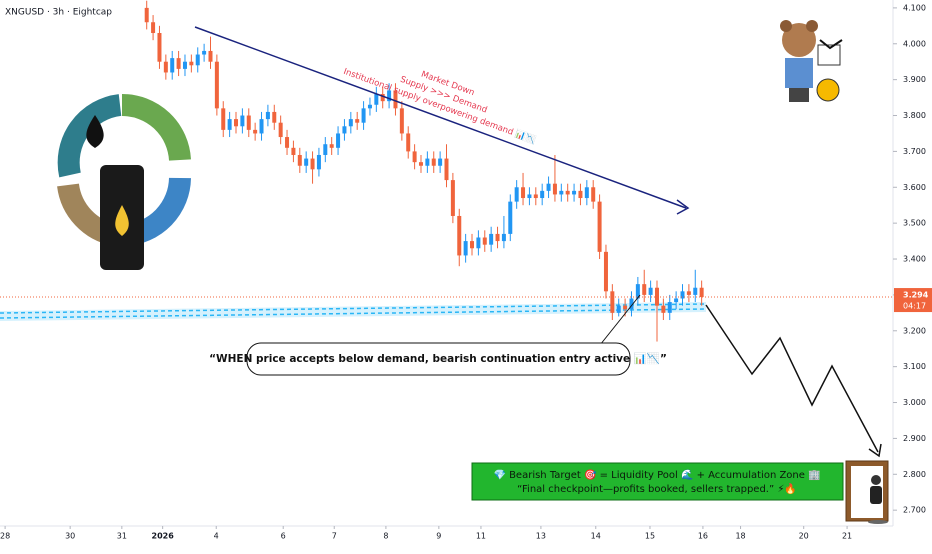  I want to click on figure-body, so click(876, 495).